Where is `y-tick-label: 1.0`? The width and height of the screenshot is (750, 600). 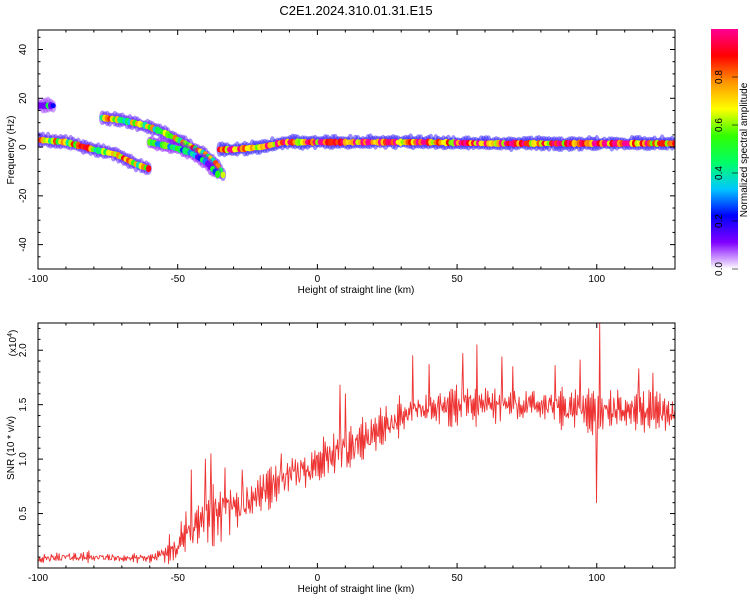
y-tick-label: 1.0 is located at coordinates (23, 459).